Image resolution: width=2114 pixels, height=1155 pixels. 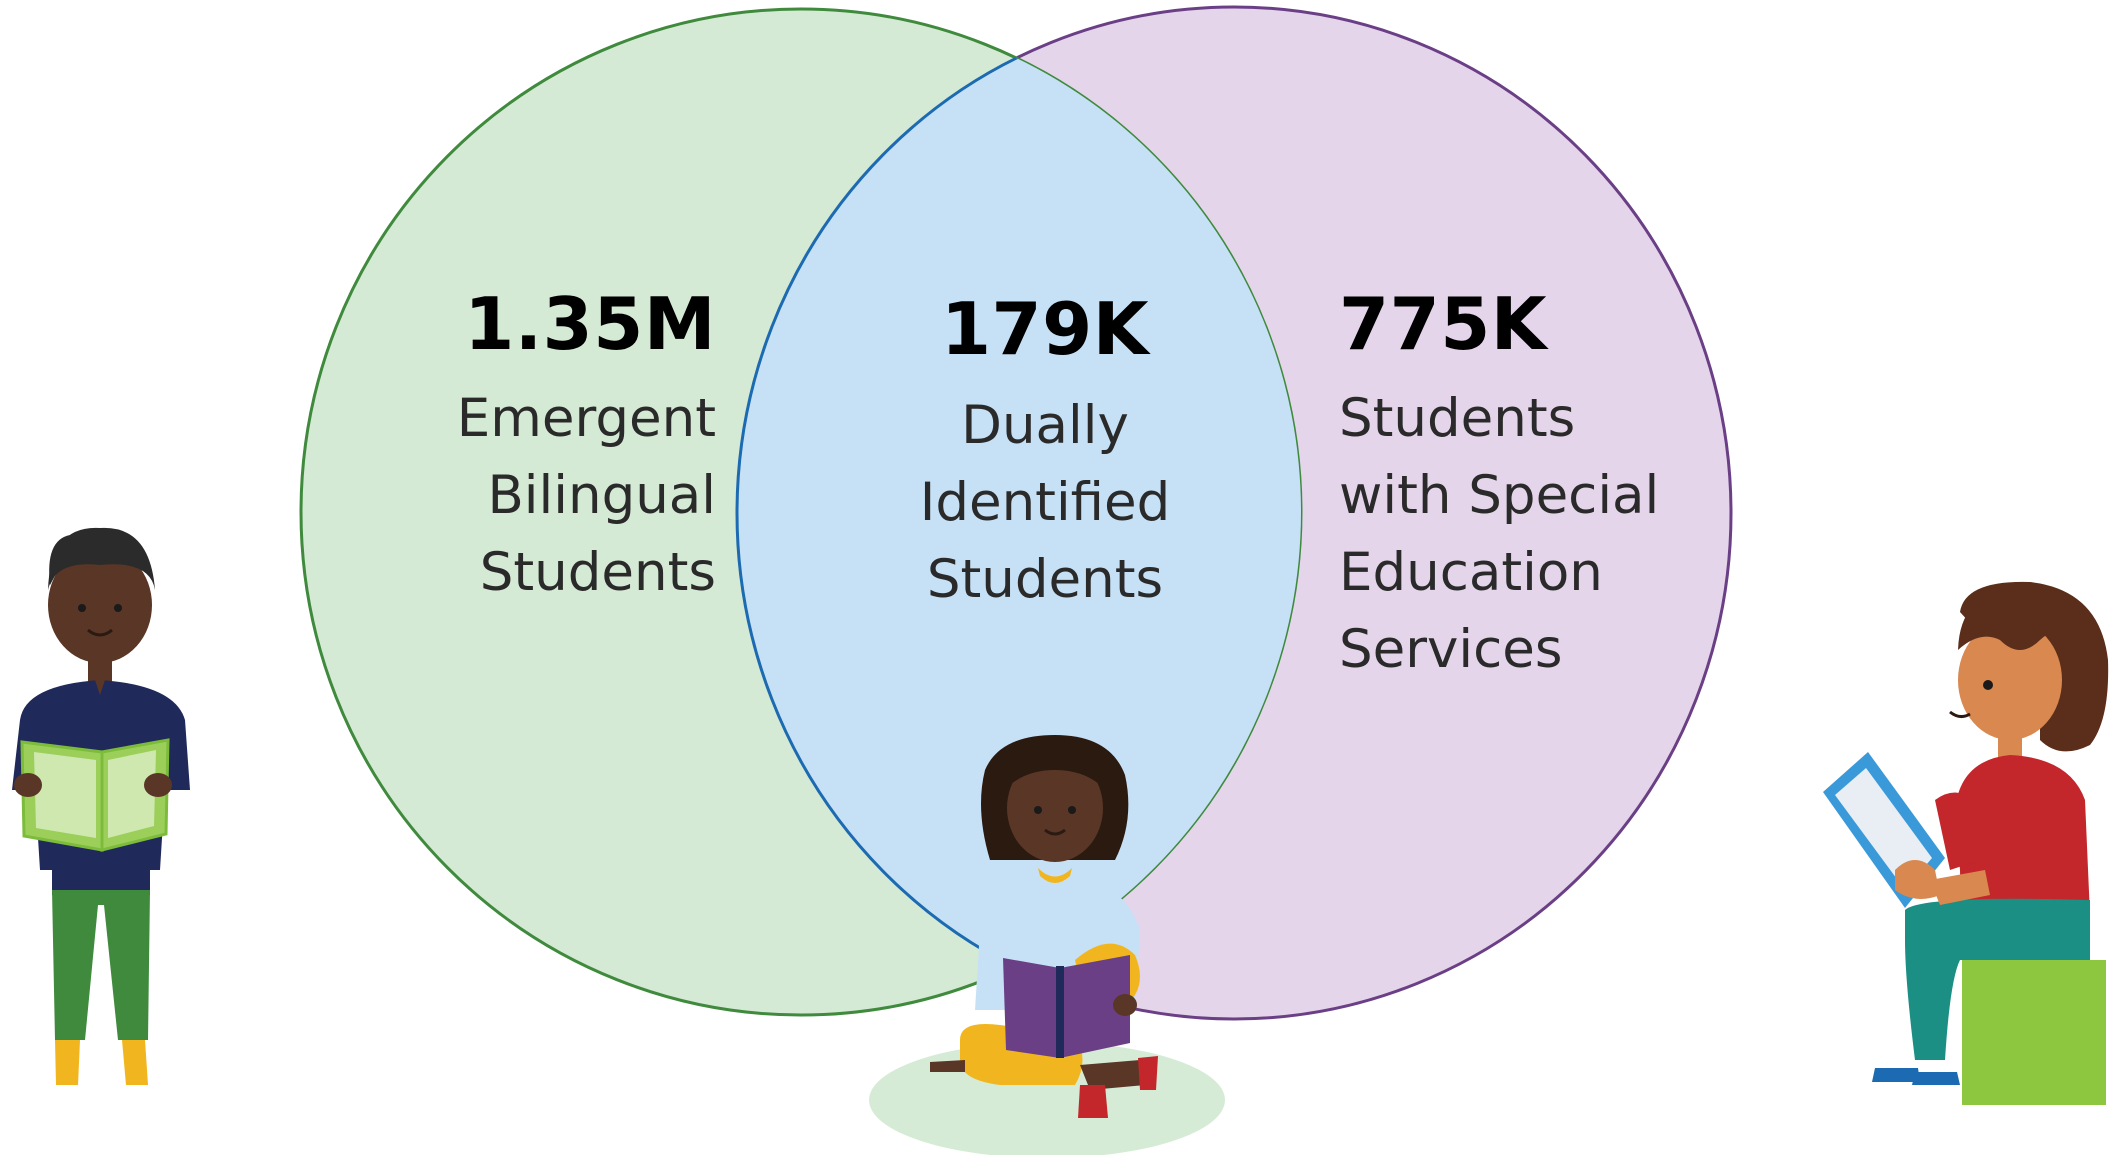 I want to click on special-education-count: 775K, so click(x=1443, y=324).